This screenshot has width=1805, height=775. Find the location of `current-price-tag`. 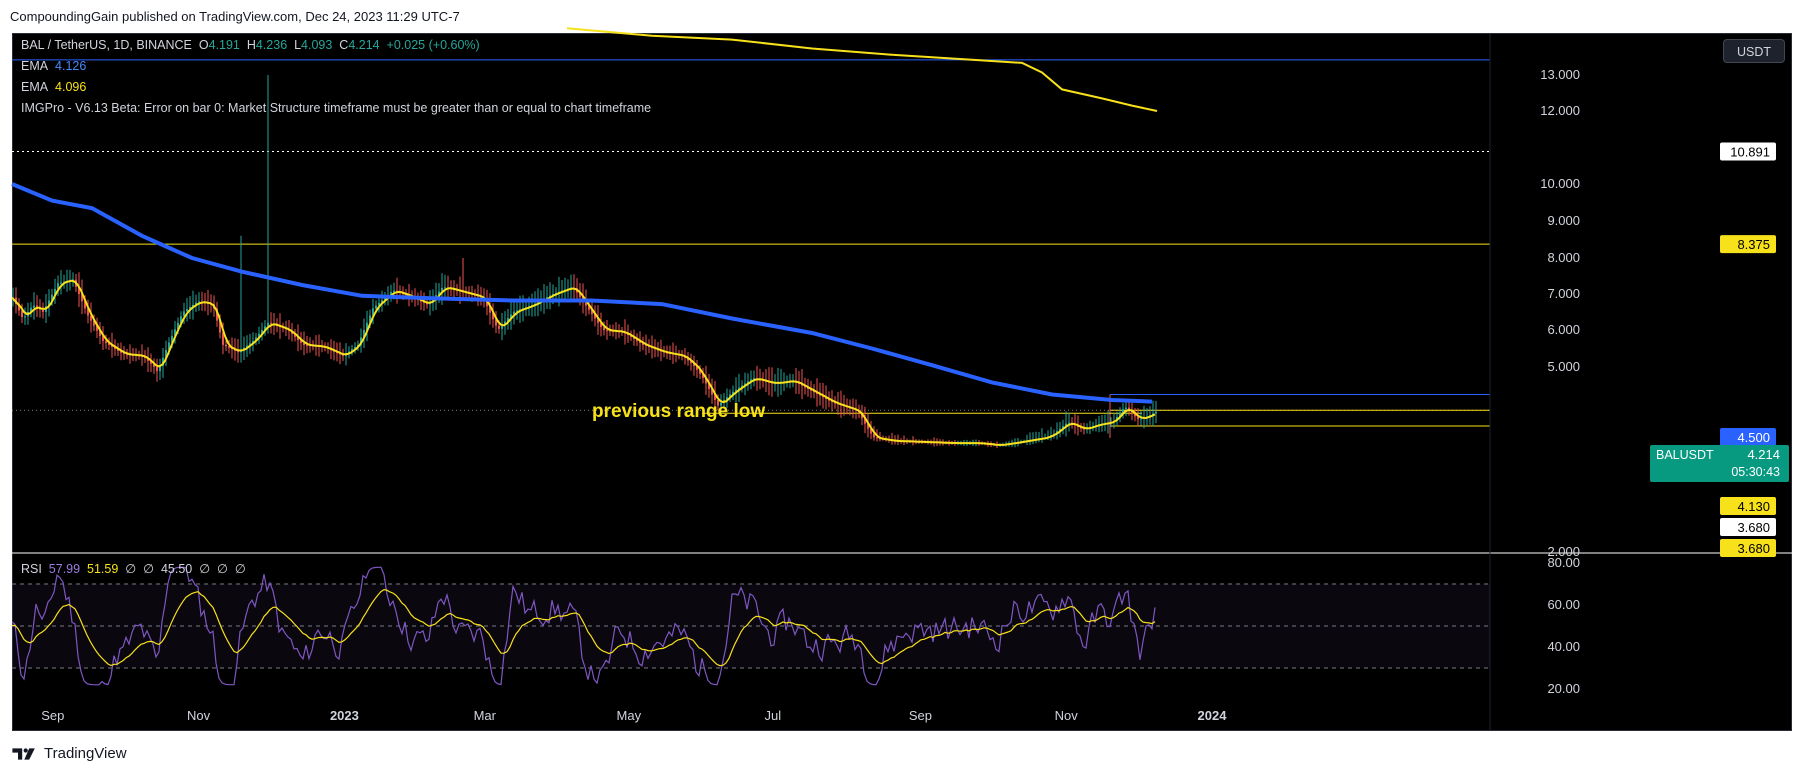

current-price-tag is located at coordinates (1719, 463).